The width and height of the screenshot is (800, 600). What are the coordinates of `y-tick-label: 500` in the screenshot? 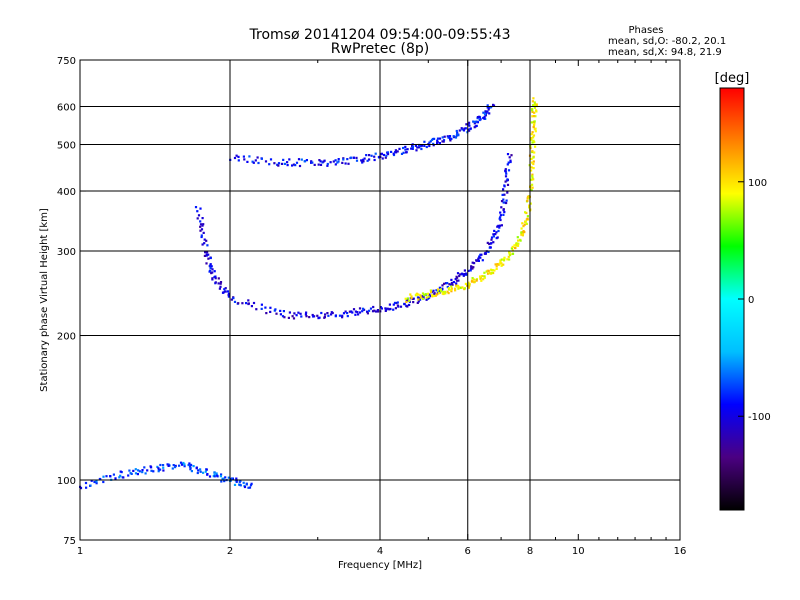 It's located at (66, 146).